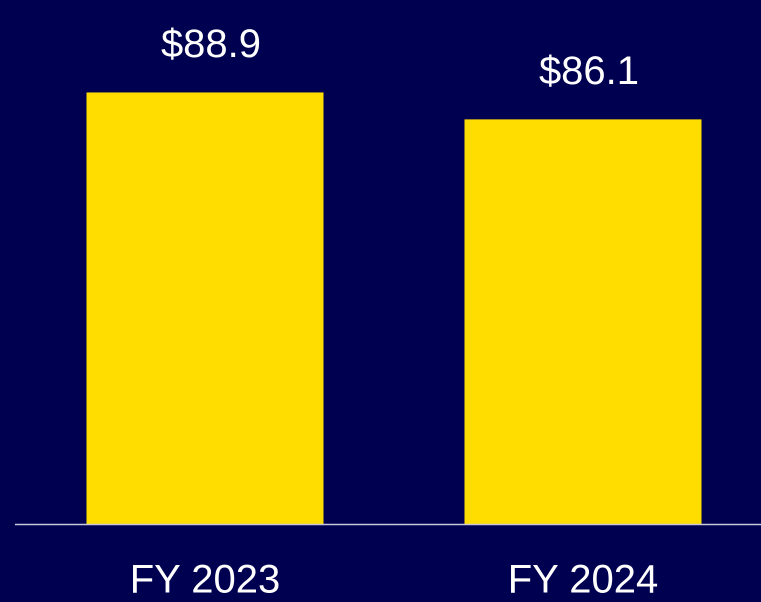 The width and height of the screenshot is (761, 602). Describe the element at coordinates (205, 580) in the screenshot. I see `x-tick-label: FY 2023` at that location.